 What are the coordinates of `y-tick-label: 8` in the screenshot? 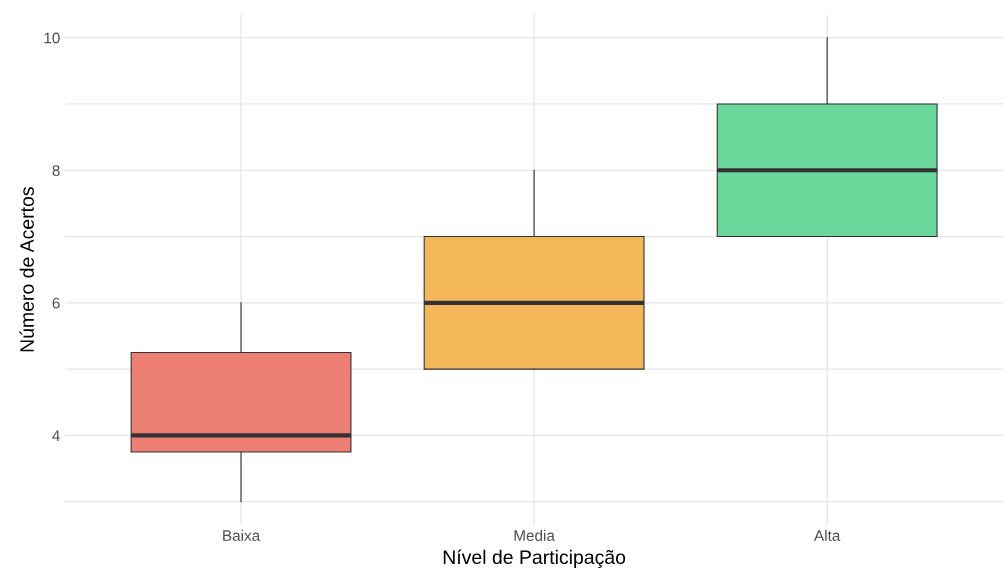 It's located at (56, 170).